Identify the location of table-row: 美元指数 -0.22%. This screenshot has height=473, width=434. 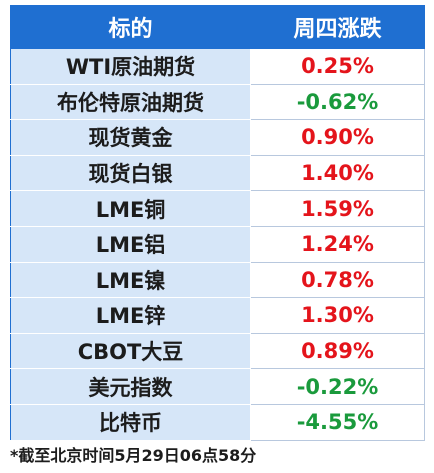
(217, 386).